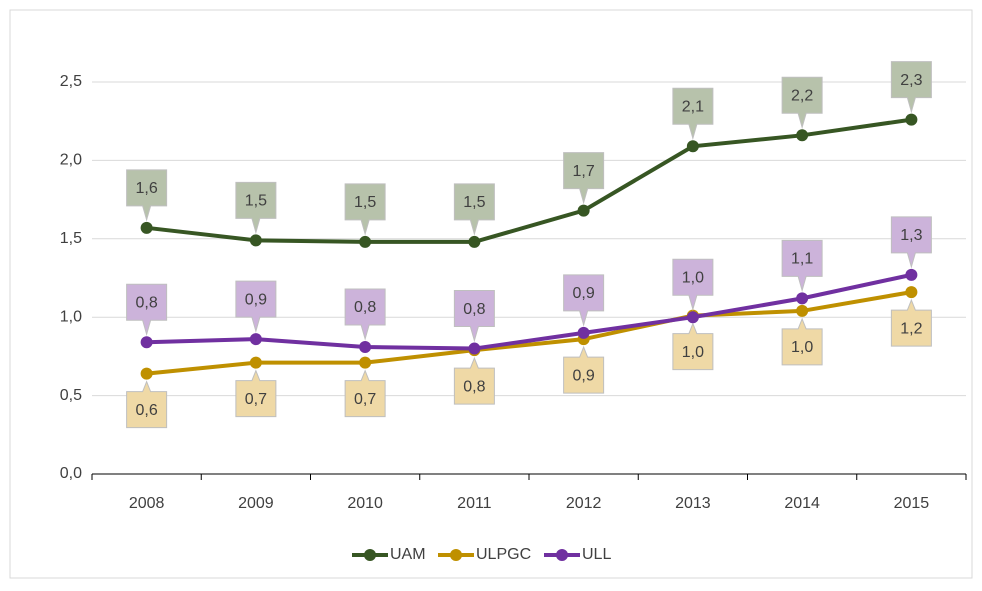  Describe the element at coordinates (911, 235) in the screenshot. I see `data-label: 1,3` at that location.